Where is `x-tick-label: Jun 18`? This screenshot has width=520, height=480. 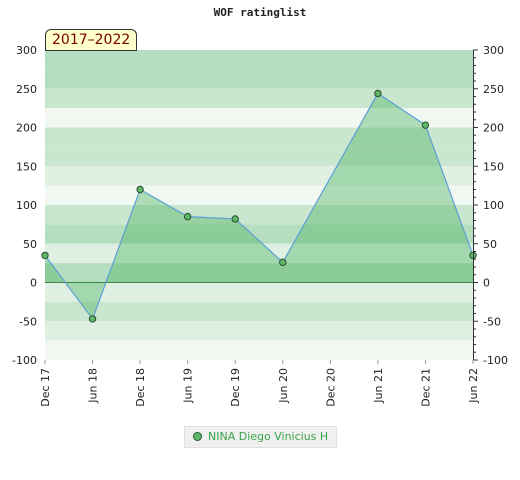 x-tick-label: Jun 18 is located at coordinates (93, 386).